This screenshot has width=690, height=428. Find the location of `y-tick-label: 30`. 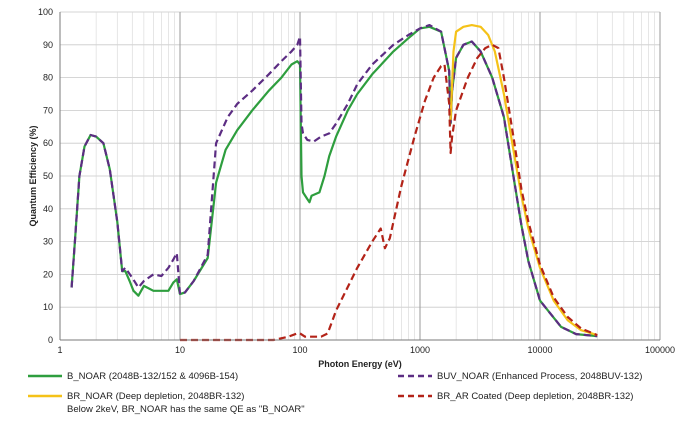

y-tick-label: 30 is located at coordinates (48, 242).